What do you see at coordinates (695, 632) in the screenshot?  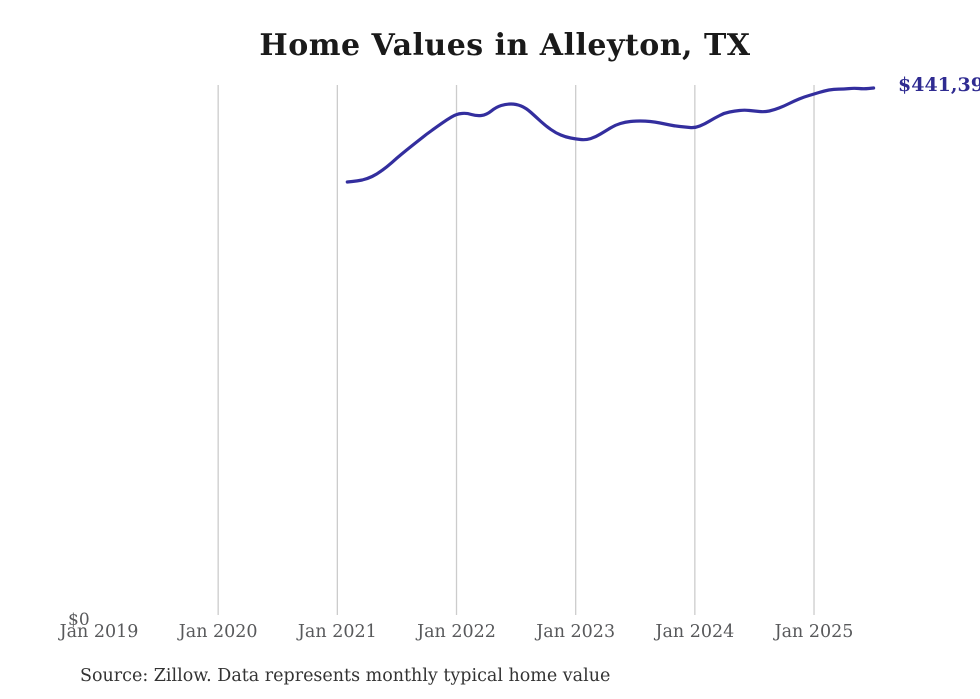 I see `x-axis-tick-label: Jan 2024` at bounding box center [695, 632].